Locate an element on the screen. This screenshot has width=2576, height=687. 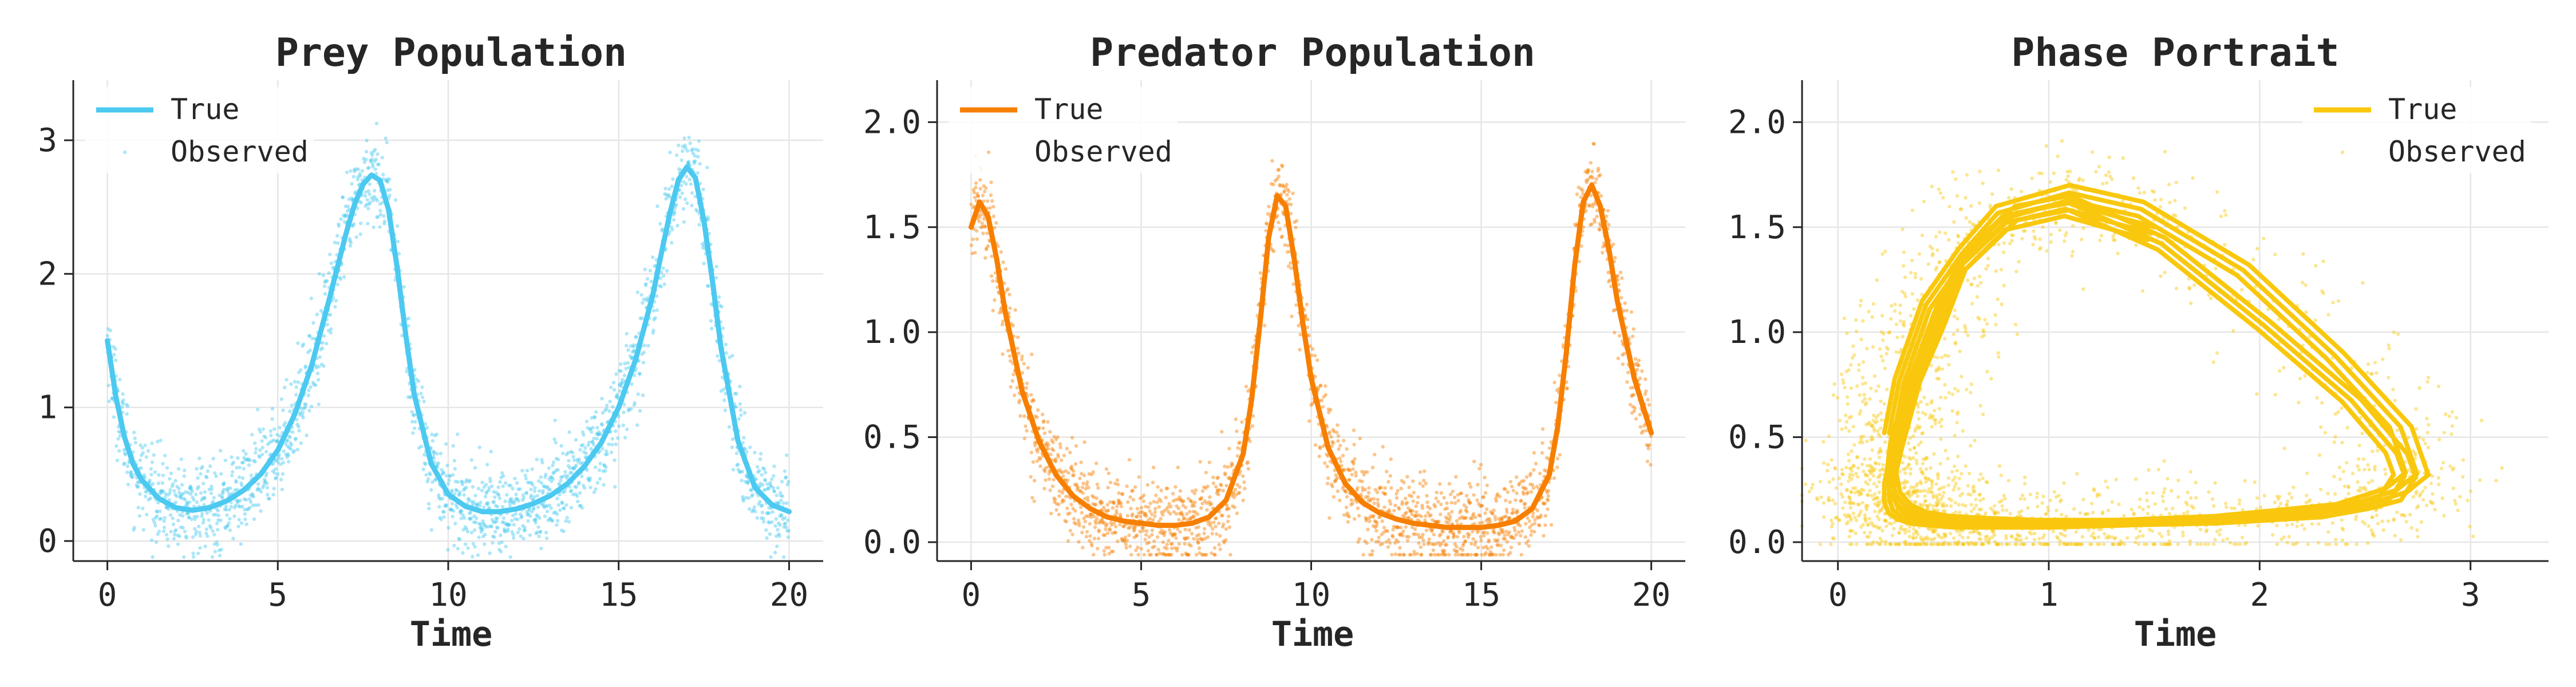
legend-true-label: True is located at coordinates (205, 109).